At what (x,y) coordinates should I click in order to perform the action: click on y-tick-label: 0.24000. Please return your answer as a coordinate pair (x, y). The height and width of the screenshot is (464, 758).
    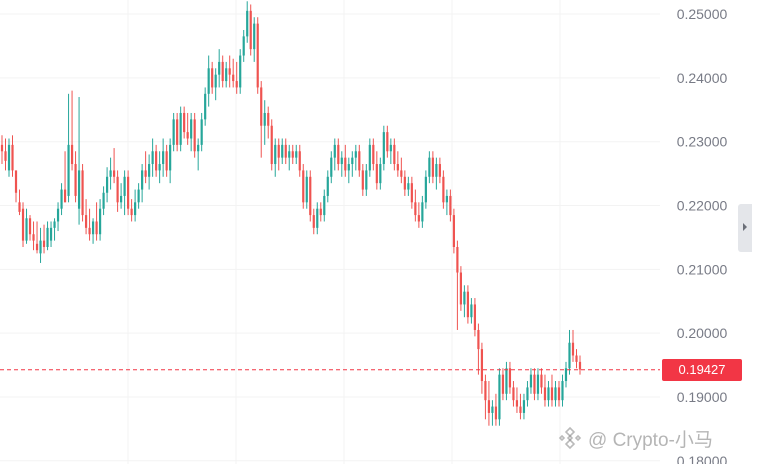
    Looking at the image, I should click on (702, 78).